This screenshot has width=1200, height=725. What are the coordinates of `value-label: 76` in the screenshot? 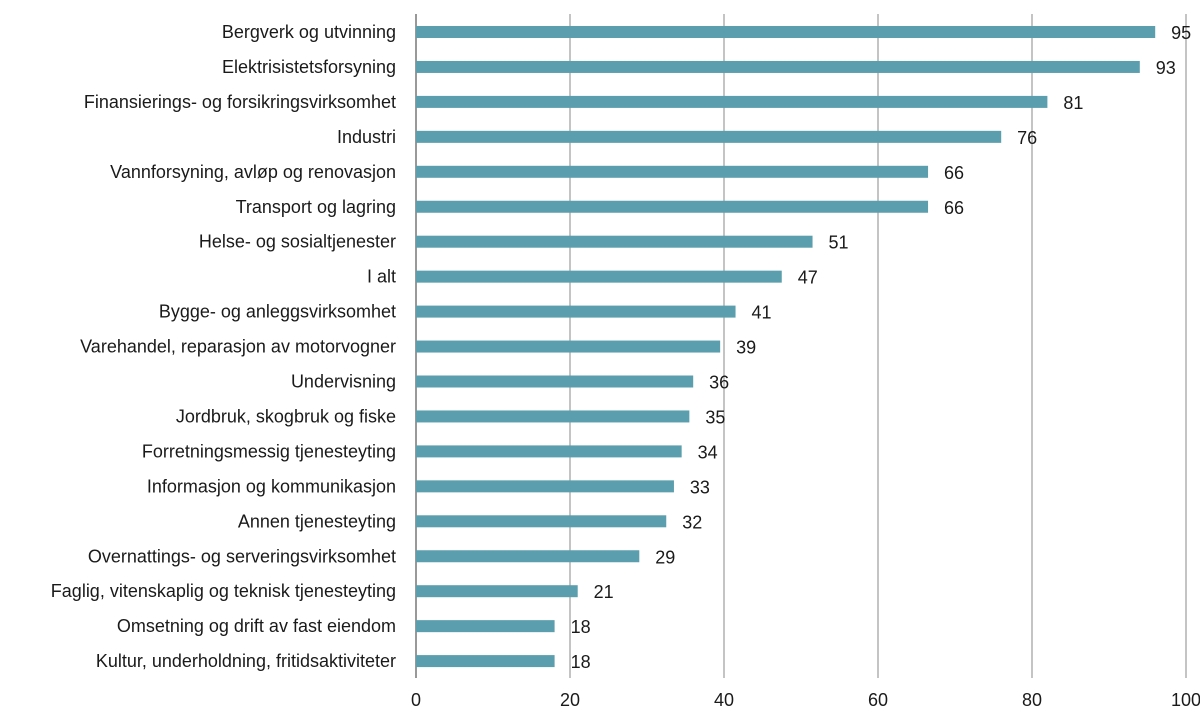 It's located at (1027, 138).